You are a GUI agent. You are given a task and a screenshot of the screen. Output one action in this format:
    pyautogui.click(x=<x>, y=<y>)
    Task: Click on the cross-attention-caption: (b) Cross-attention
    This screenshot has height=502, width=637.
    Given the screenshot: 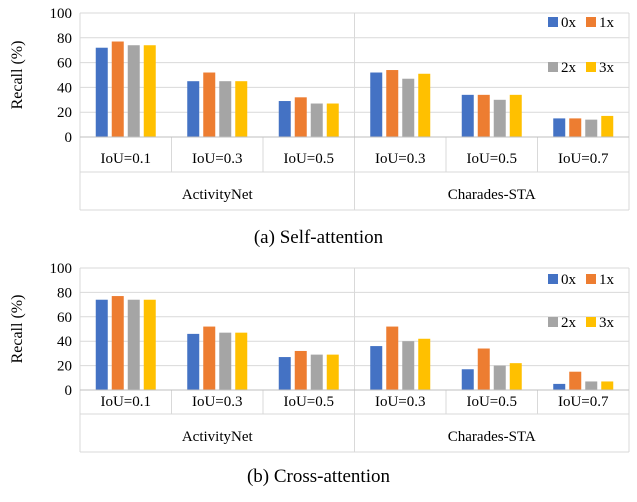 What is the action you would take?
    pyautogui.click(x=318, y=476)
    